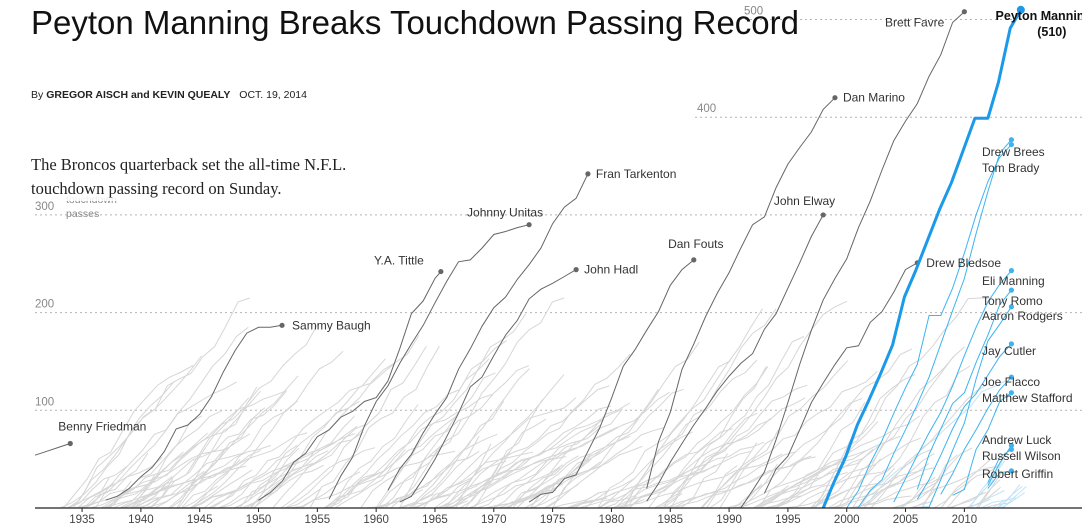 This screenshot has height=532, width=1082. I want to click on series-label: John Hadl, so click(611, 270).